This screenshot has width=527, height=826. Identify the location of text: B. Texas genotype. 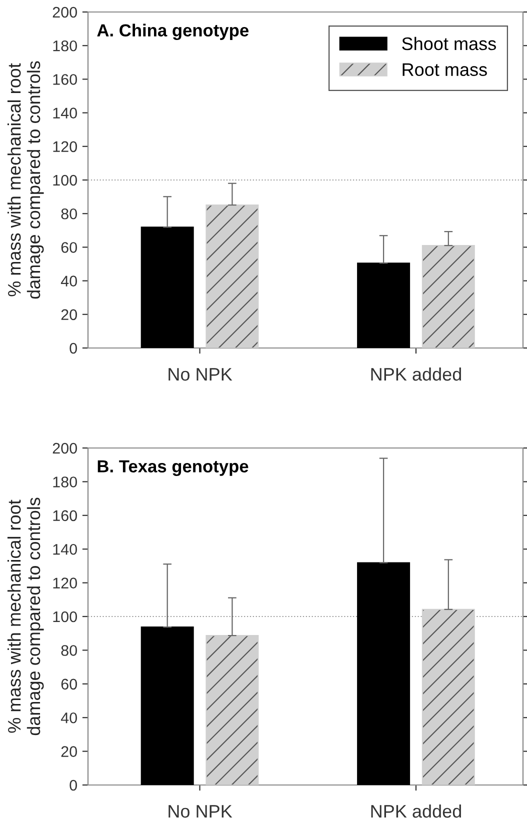
(173, 468).